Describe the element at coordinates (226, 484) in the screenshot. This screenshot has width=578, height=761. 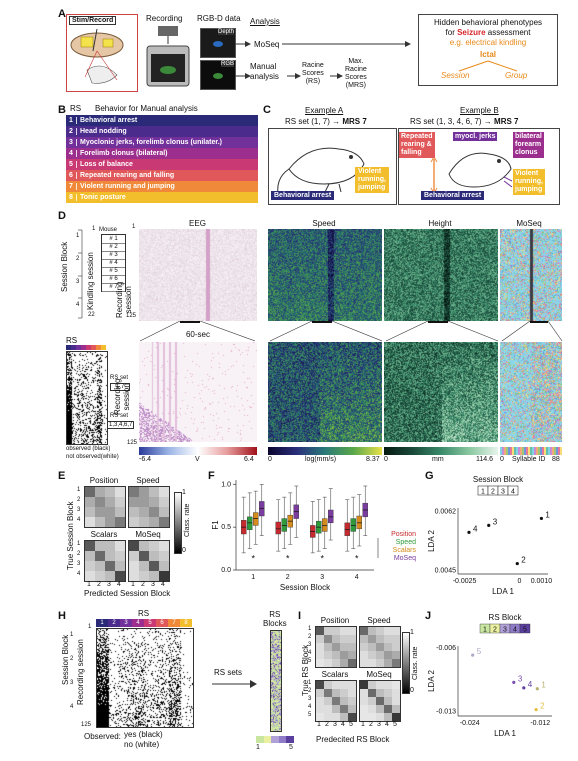
I see `f-ytick-label: 1.0` at that location.